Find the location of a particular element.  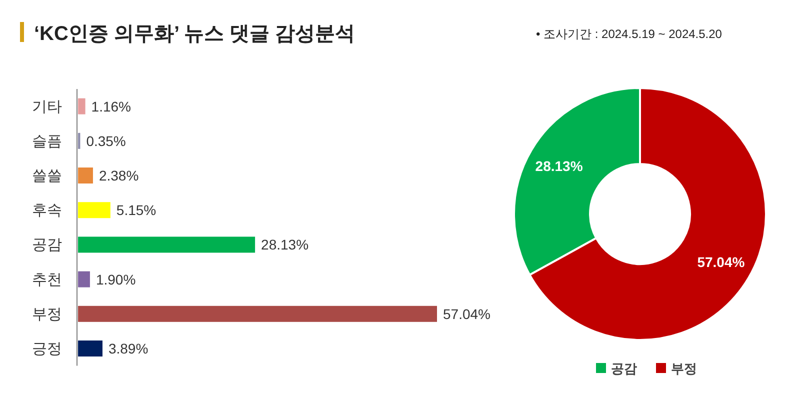

legend-label: 공감 is located at coordinates (624, 368).